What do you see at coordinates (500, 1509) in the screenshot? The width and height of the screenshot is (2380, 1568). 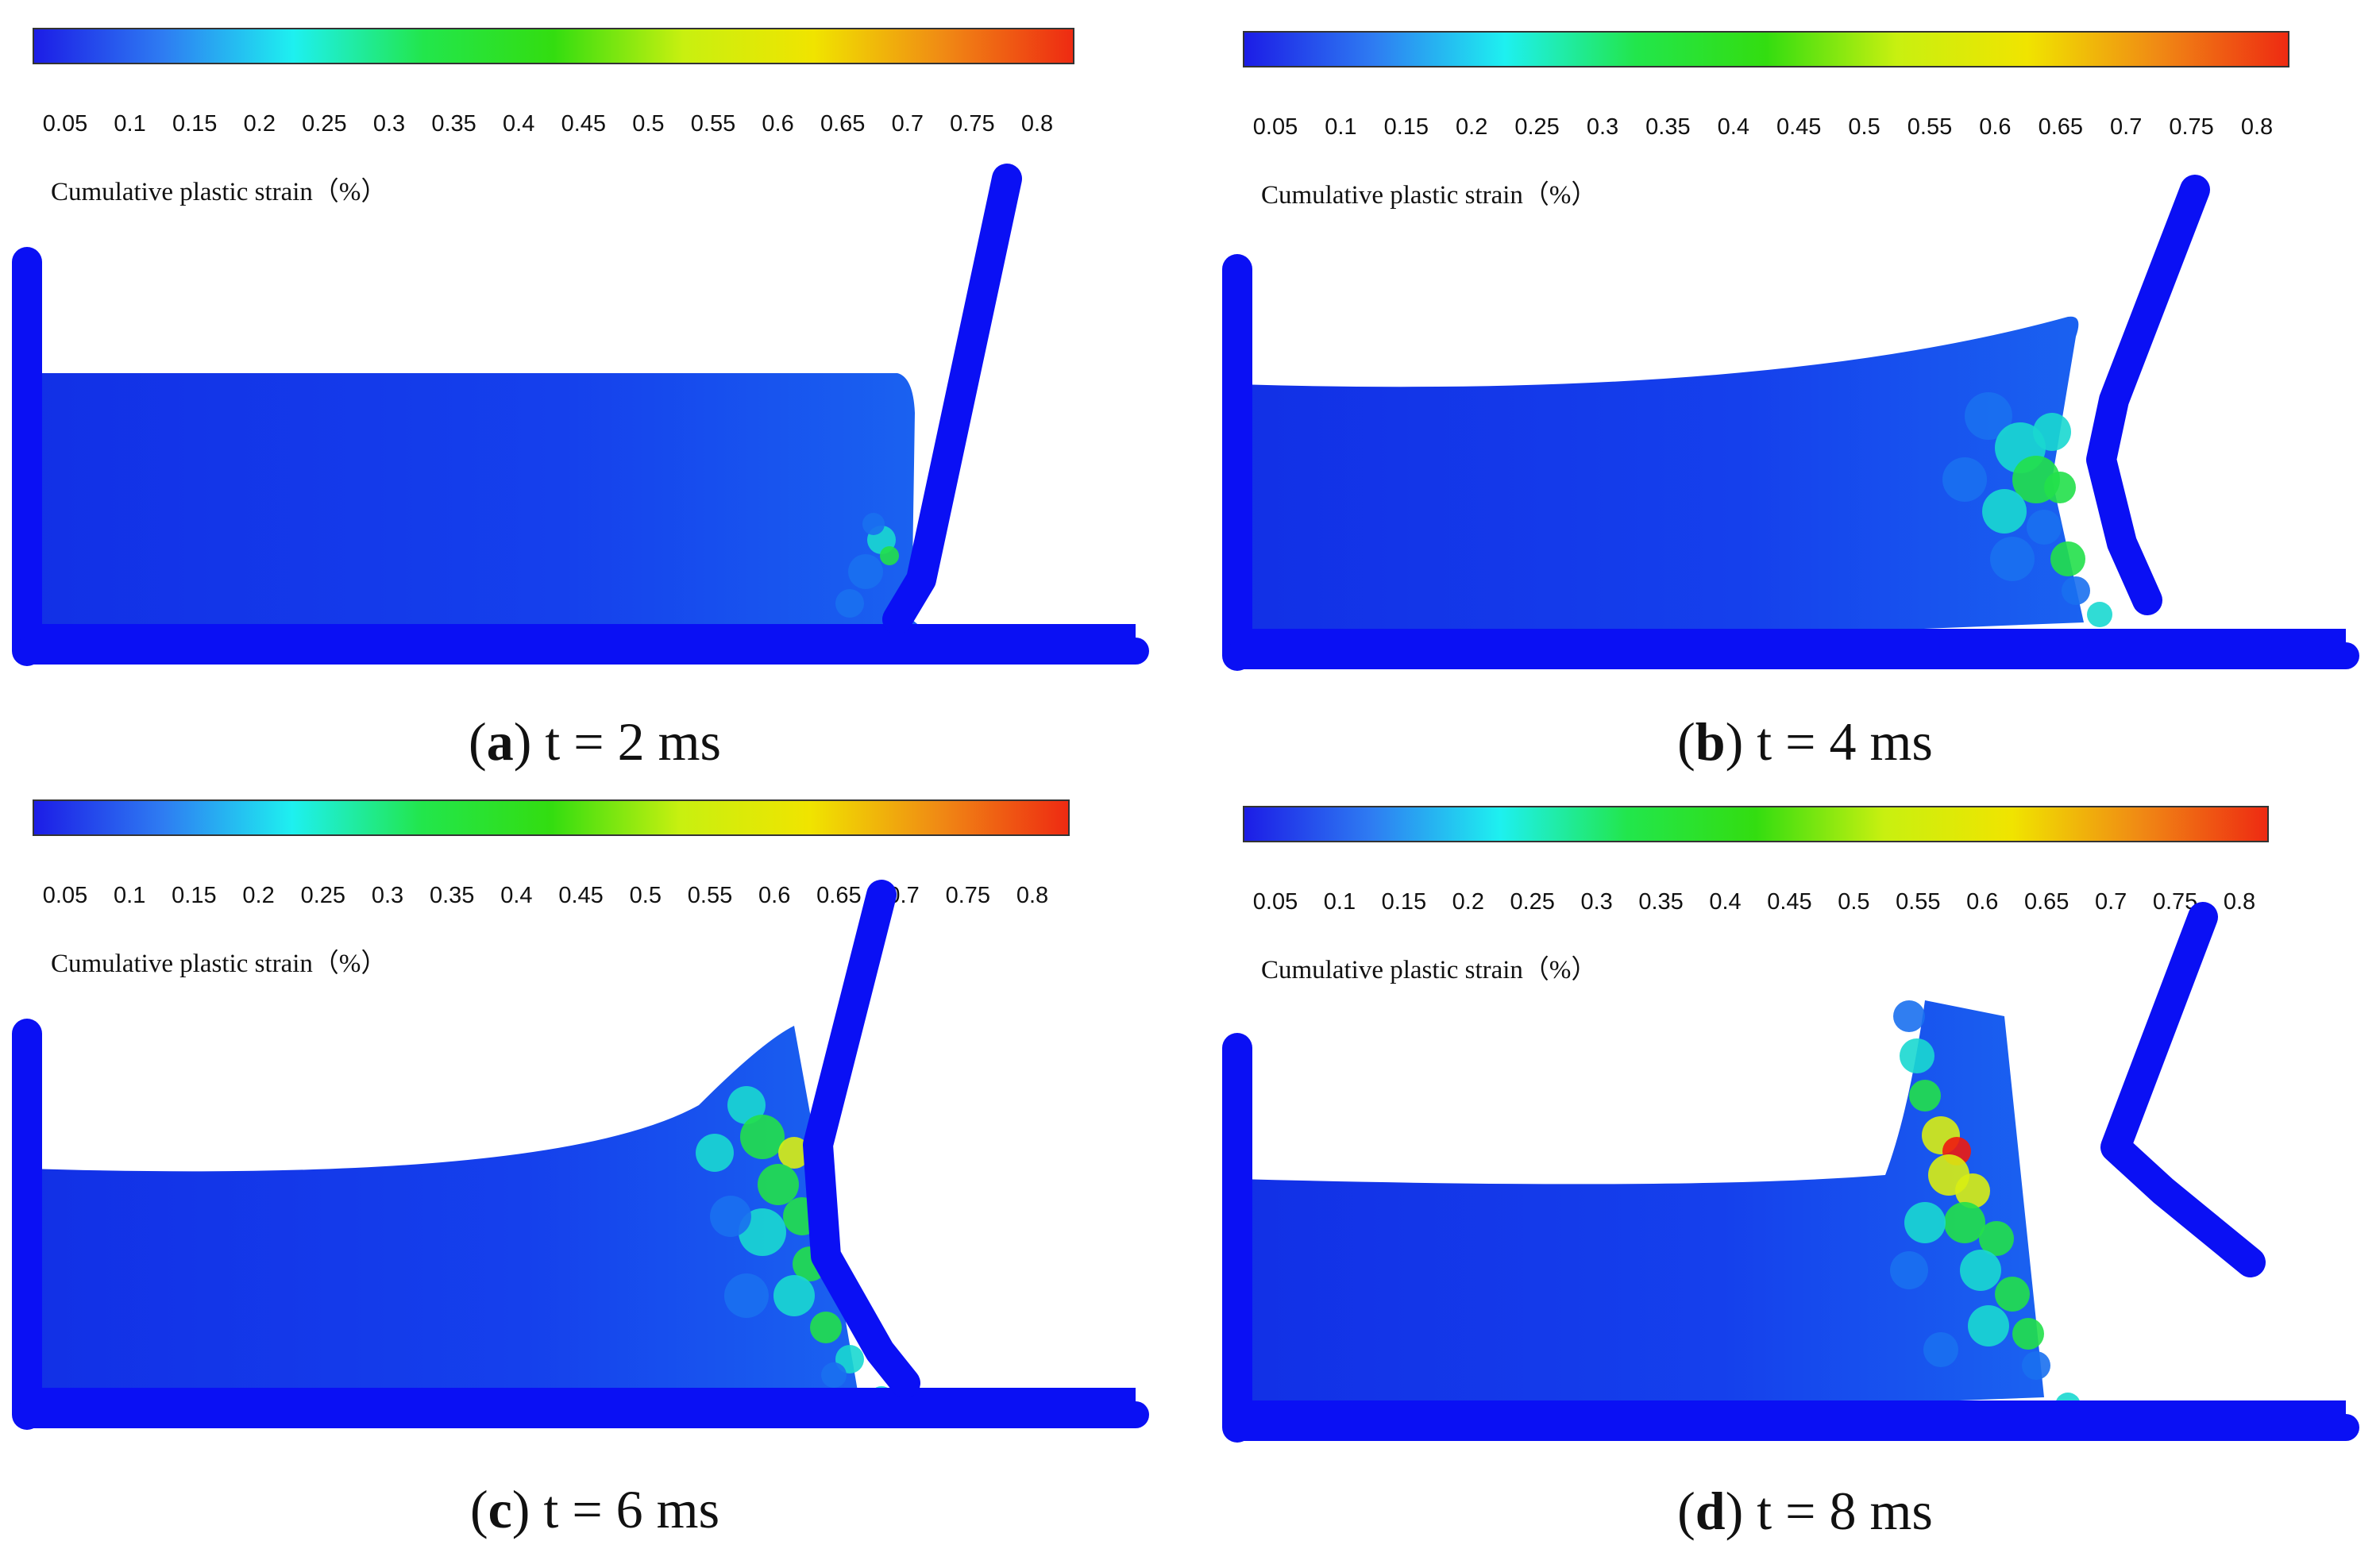 I see `panel-letter: c` at bounding box center [500, 1509].